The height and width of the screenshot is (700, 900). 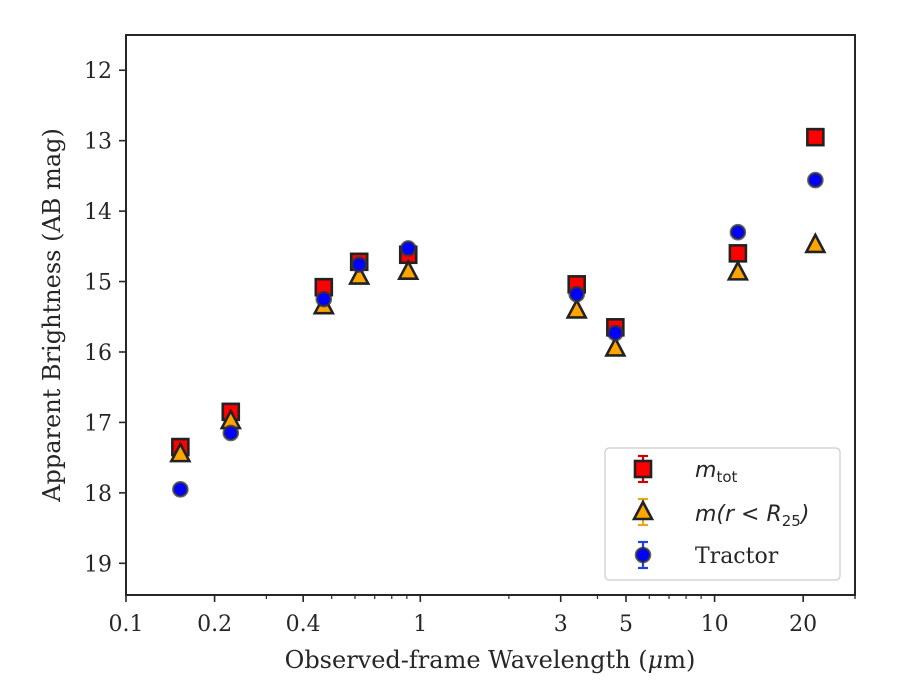 I want to click on legend-marker-mtot, so click(x=643, y=469).